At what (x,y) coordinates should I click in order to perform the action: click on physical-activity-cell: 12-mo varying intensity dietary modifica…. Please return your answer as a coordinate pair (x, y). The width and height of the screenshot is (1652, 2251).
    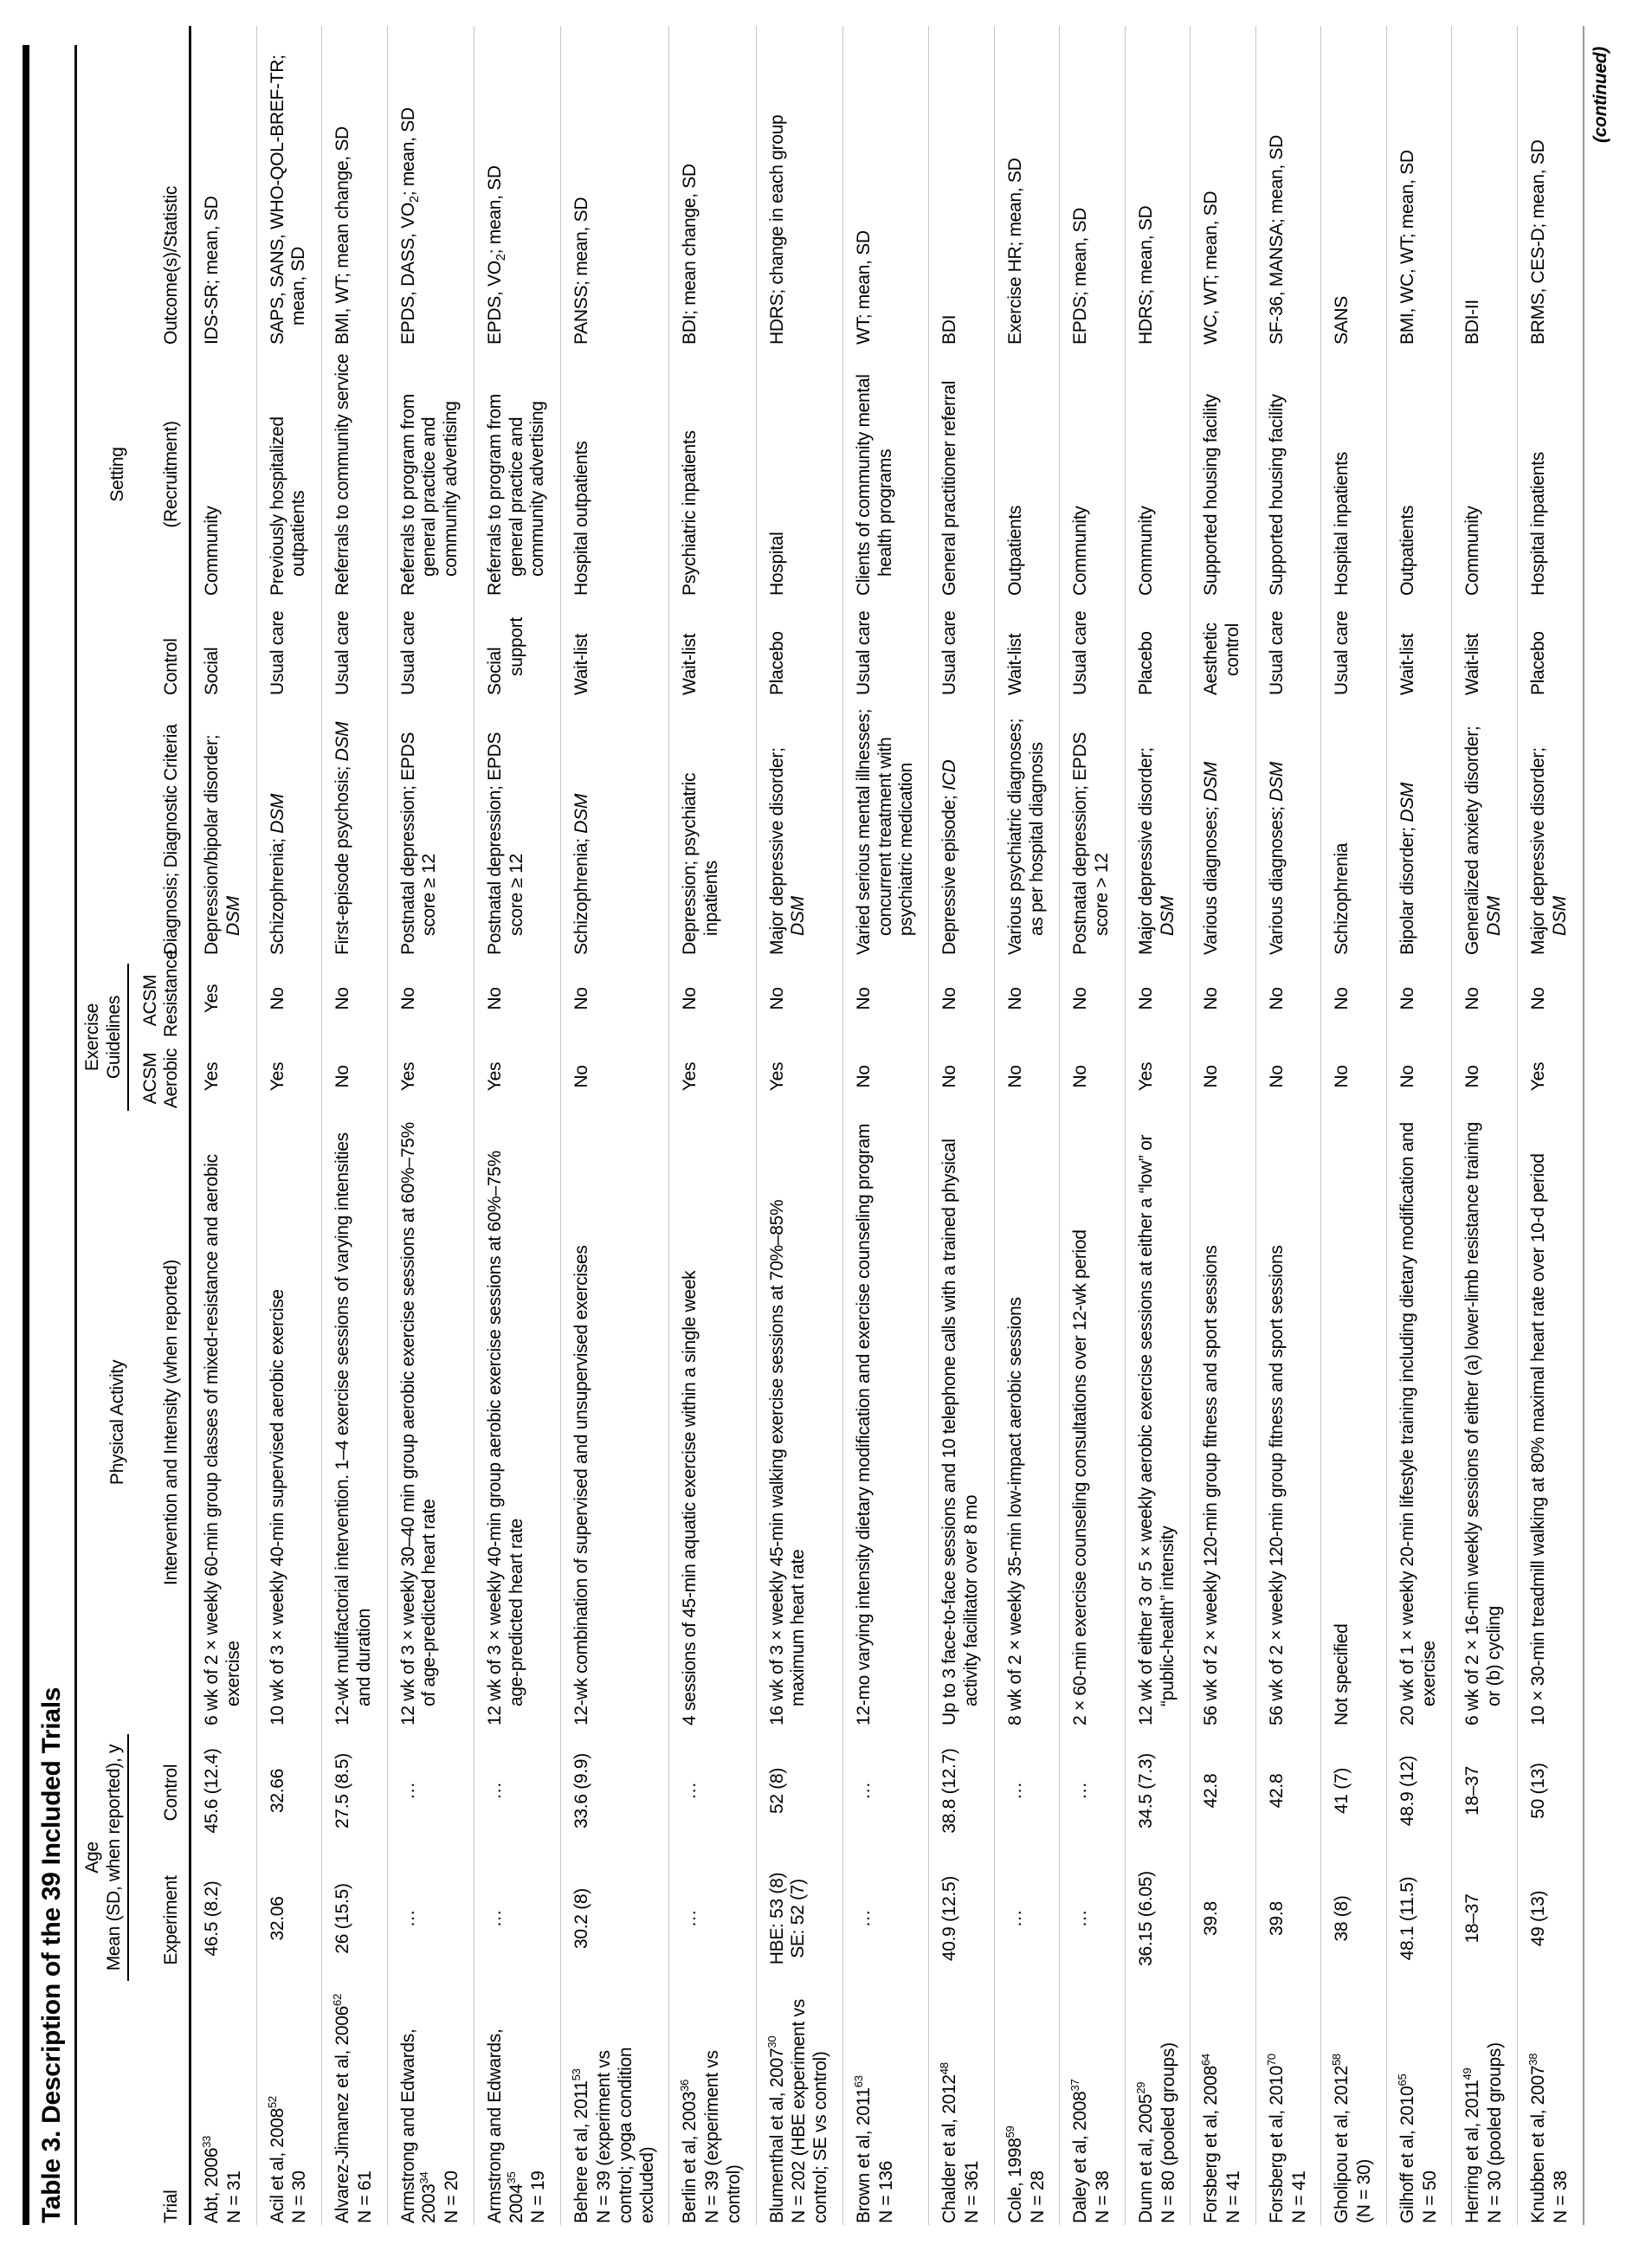
    Looking at the image, I should click on (885, 1420).